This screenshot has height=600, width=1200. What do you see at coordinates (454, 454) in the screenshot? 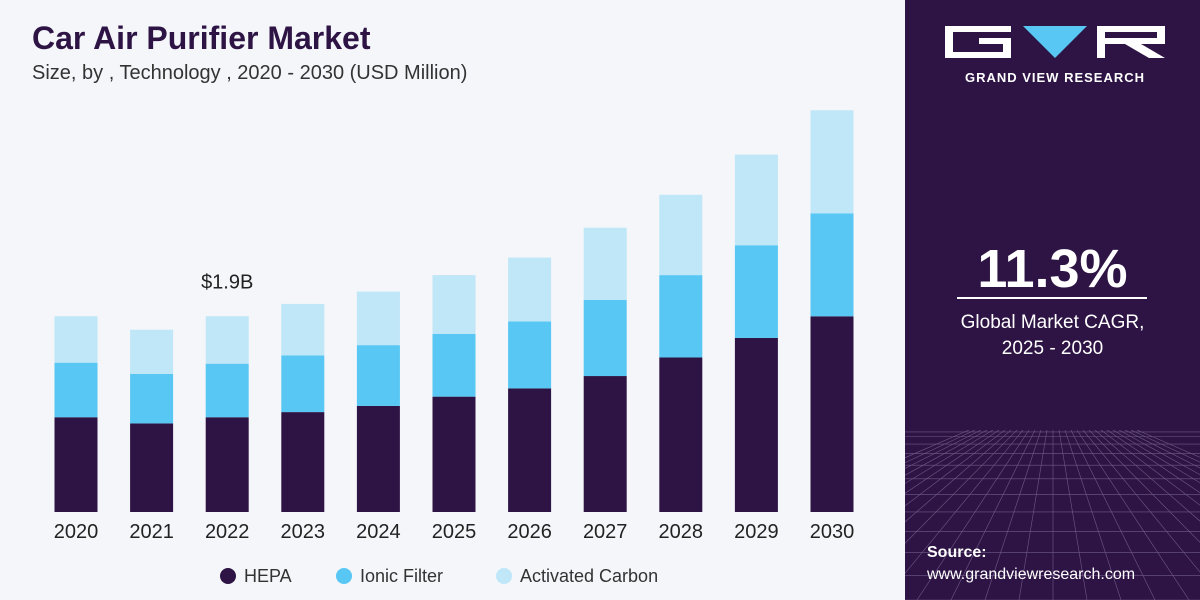
I see `bar-segment-hepa-2025` at bounding box center [454, 454].